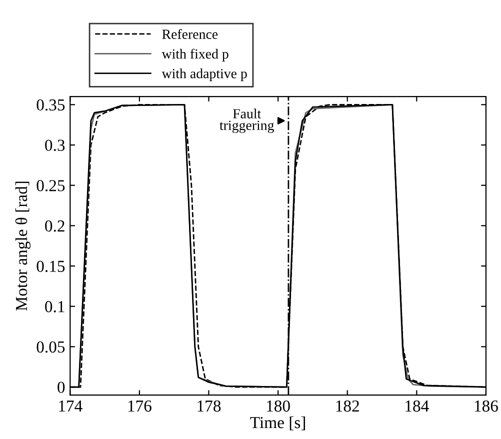  I want to click on y-tick-label: 0, so click(61, 387).